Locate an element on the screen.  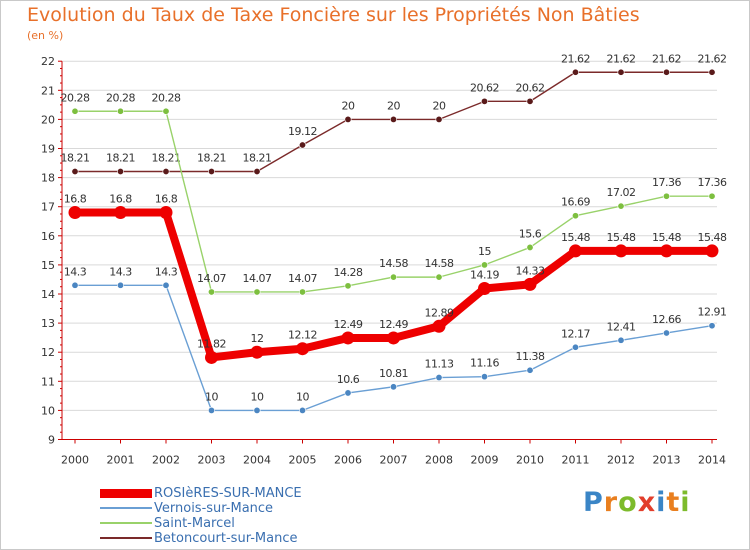
x-tick-label-2010: 2010 is located at coordinates (530, 460).